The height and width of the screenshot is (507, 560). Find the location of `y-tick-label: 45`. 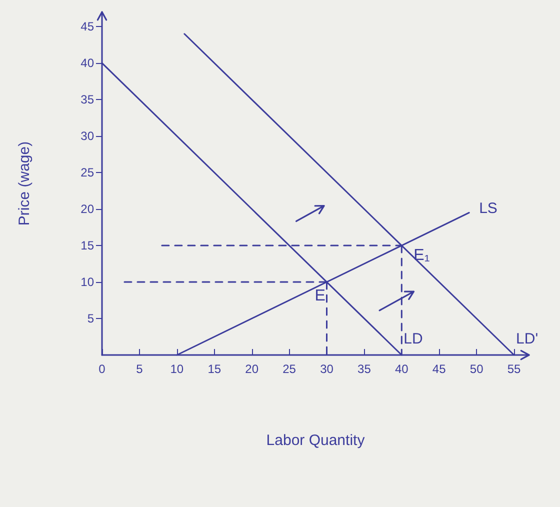

y-tick-label: 45 is located at coordinates (87, 27).